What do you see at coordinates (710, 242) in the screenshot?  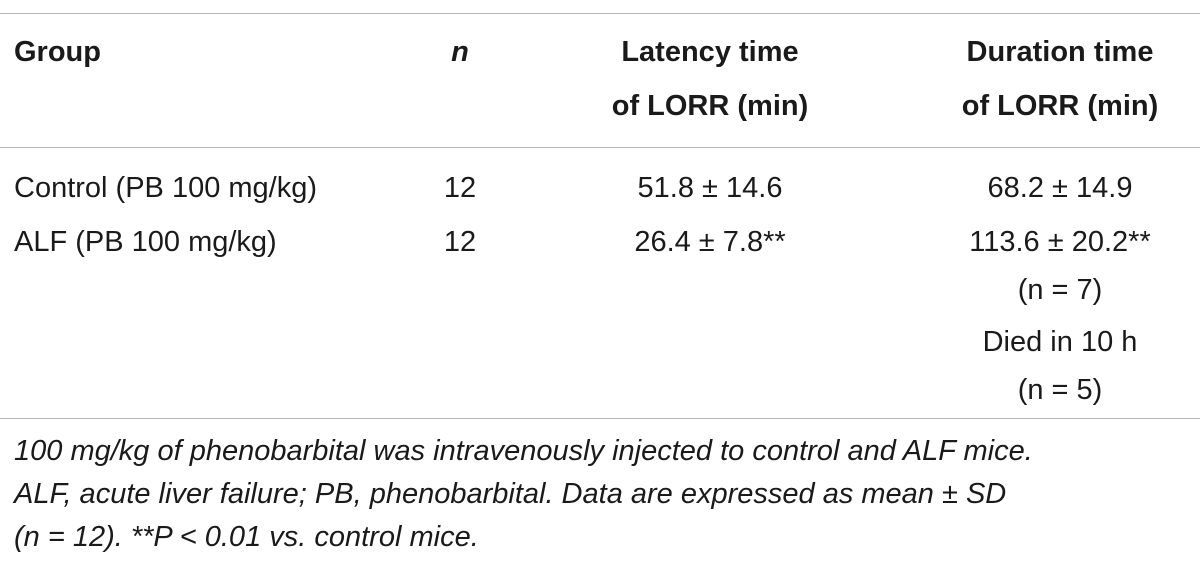 I see `cell-latency: 26.4 ± 7.8**` at bounding box center [710, 242].